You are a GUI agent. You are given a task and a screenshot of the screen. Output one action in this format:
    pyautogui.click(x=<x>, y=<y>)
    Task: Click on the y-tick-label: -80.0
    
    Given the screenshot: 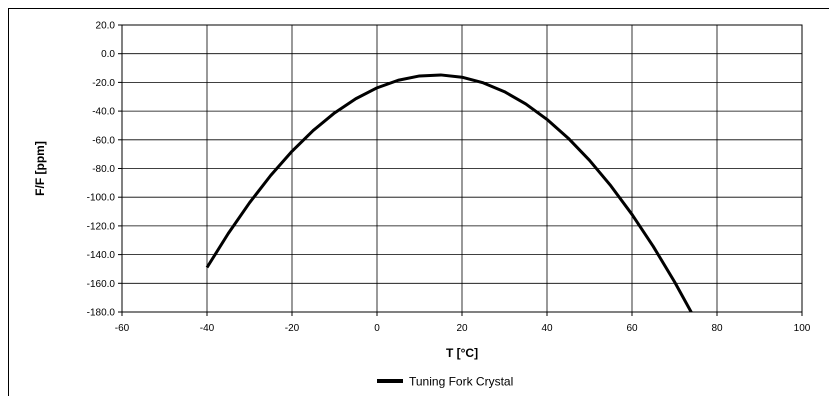 What is the action you would take?
    pyautogui.click(x=103, y=169)
    